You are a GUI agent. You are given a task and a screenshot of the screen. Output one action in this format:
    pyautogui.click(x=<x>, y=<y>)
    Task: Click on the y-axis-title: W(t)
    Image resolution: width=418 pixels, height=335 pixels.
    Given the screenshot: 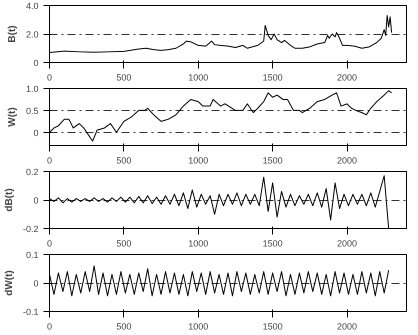 What is the action you would take?
    pyautogui.click(x=12, y=117)
    